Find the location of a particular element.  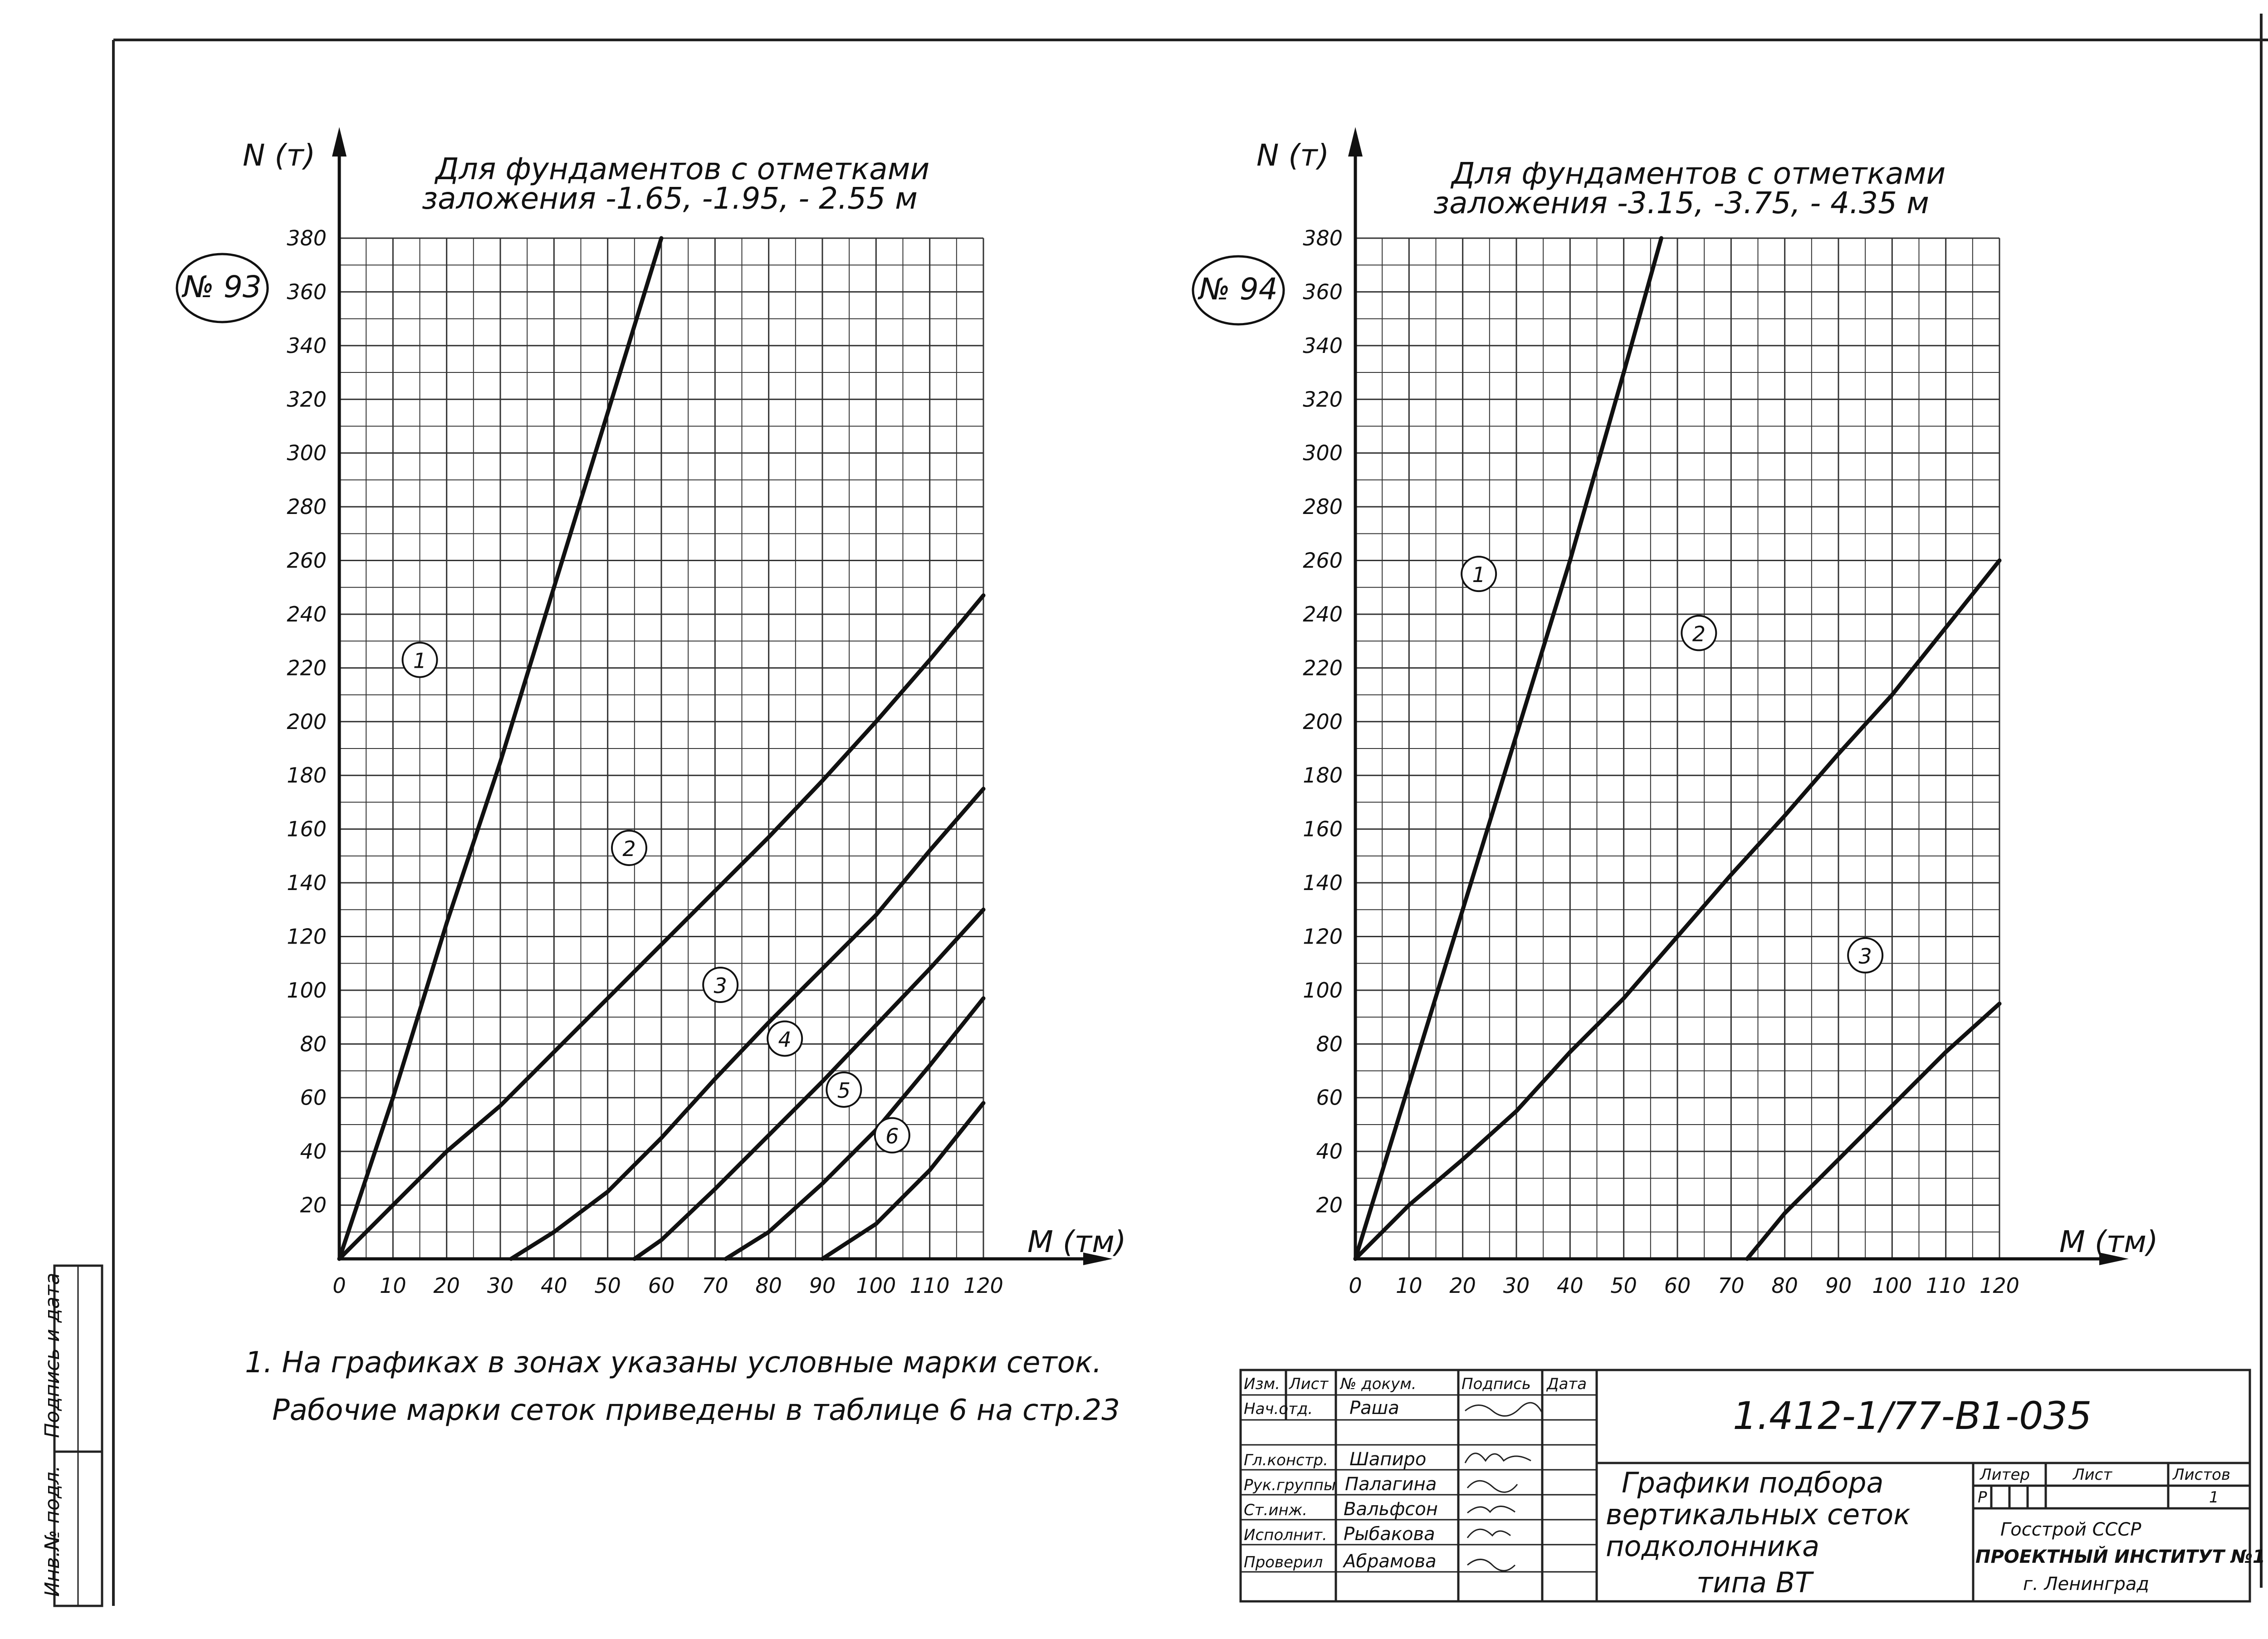

tb-stage-header: Литер is located at coordinates (2005, 1475).